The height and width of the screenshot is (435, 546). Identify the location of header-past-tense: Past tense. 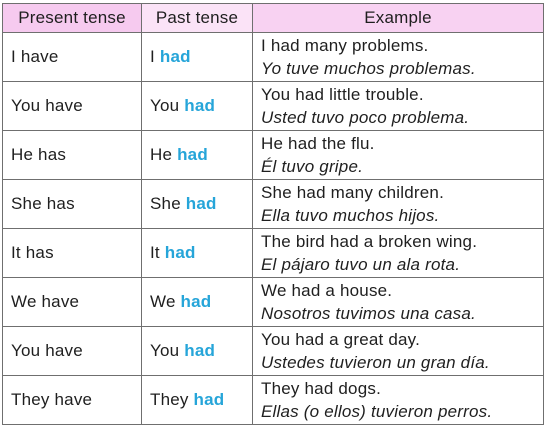
(197, 18).